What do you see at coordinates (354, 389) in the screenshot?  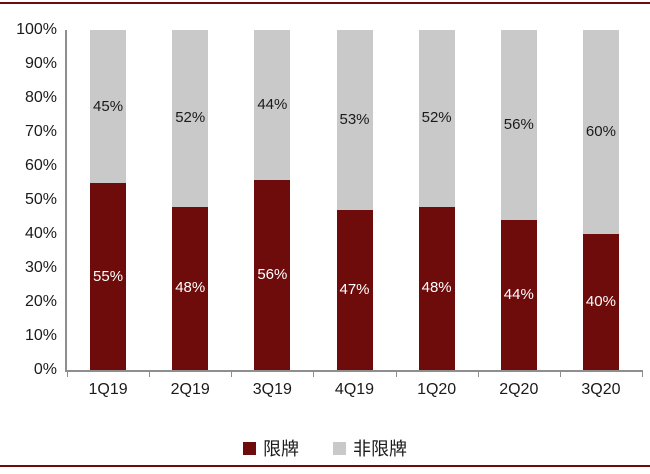 I see `x-axis-category-label: 4Q19` at bounding box center [354, 389].